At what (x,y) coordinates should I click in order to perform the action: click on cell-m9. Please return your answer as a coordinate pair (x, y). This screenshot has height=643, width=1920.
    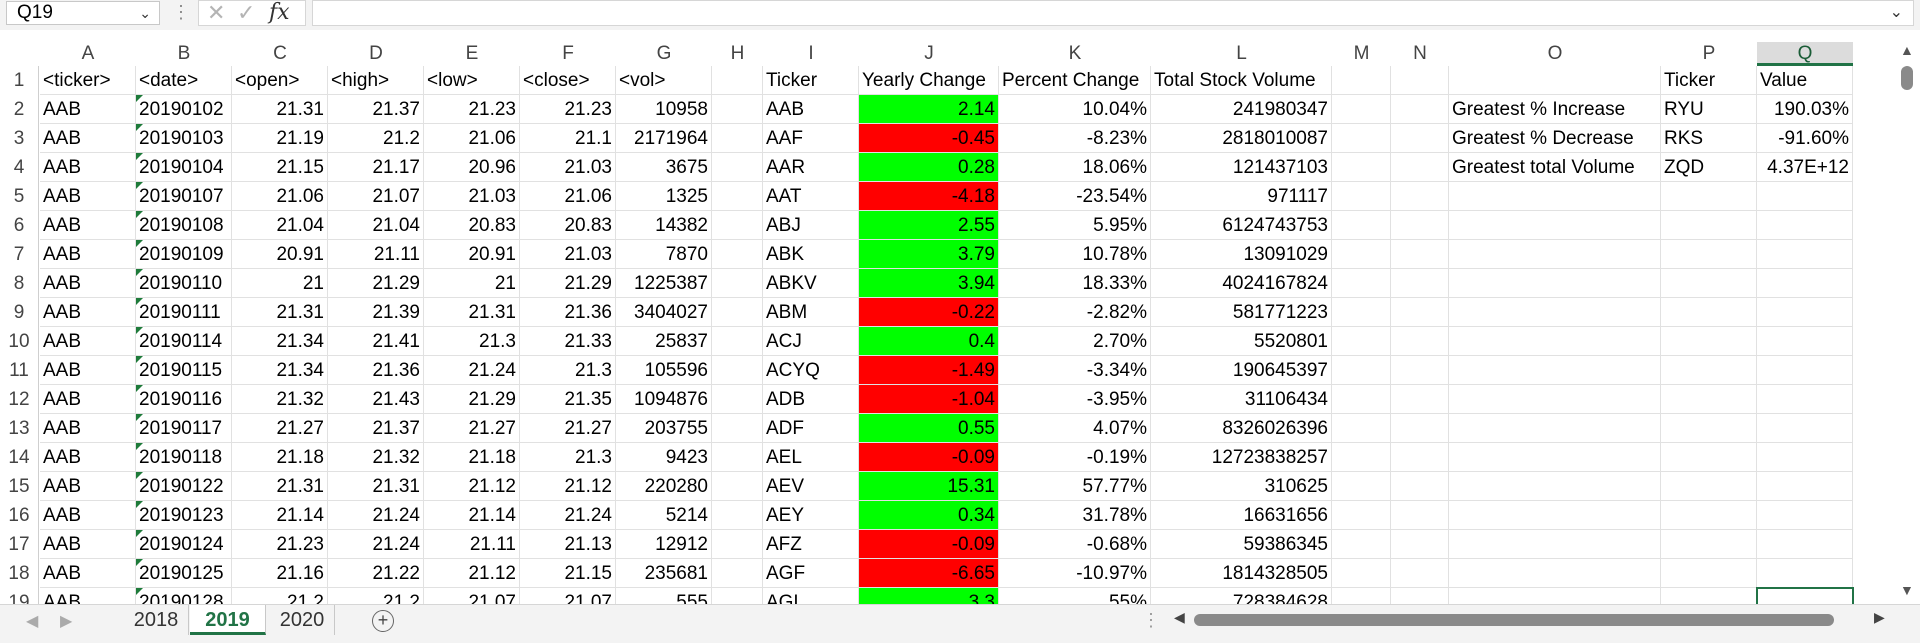
    Looking at the image, I should click on (1361, 312).